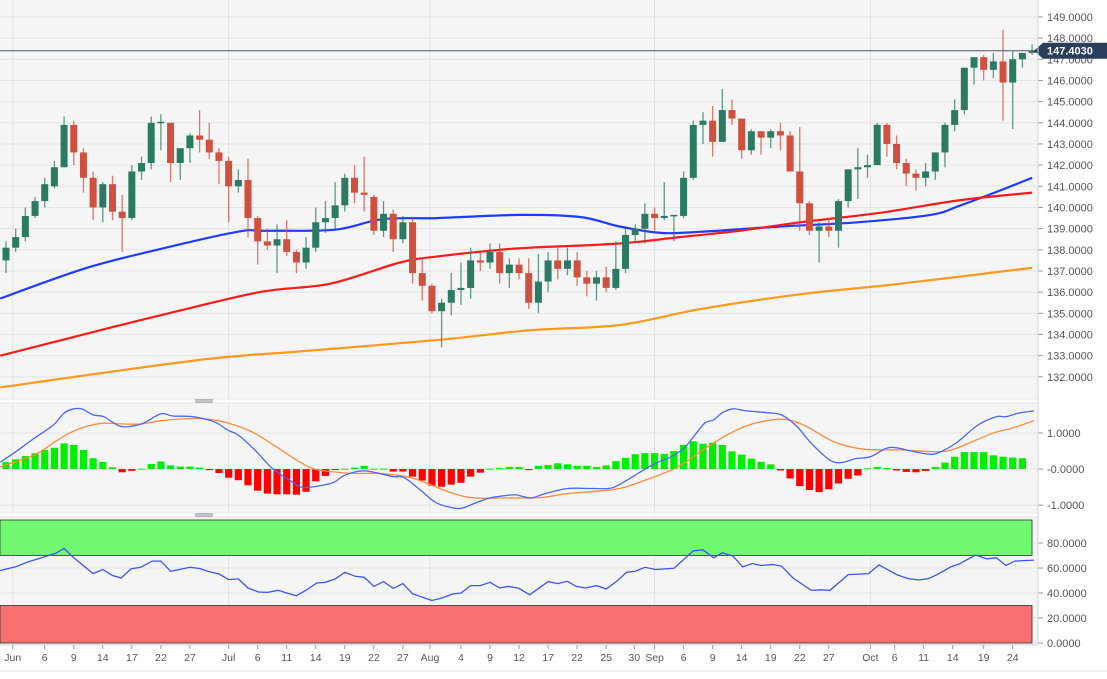 Image resolution: width=1107 pixels, height=679 pixels. I want to click on x-axis-label: 17, so click(132, 658).